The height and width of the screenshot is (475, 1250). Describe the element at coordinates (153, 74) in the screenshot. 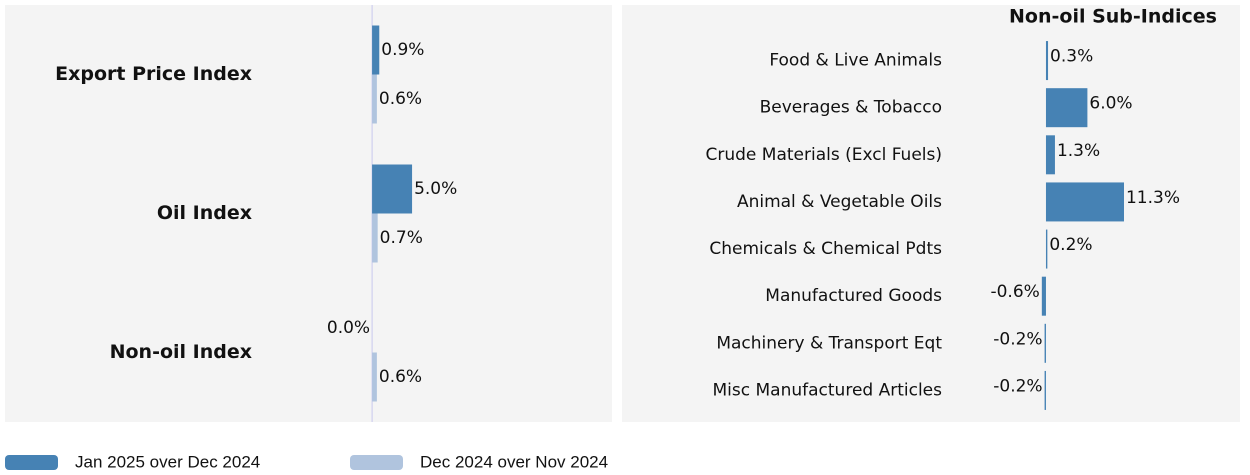

I see `category-label: Export Price Index` at that location.